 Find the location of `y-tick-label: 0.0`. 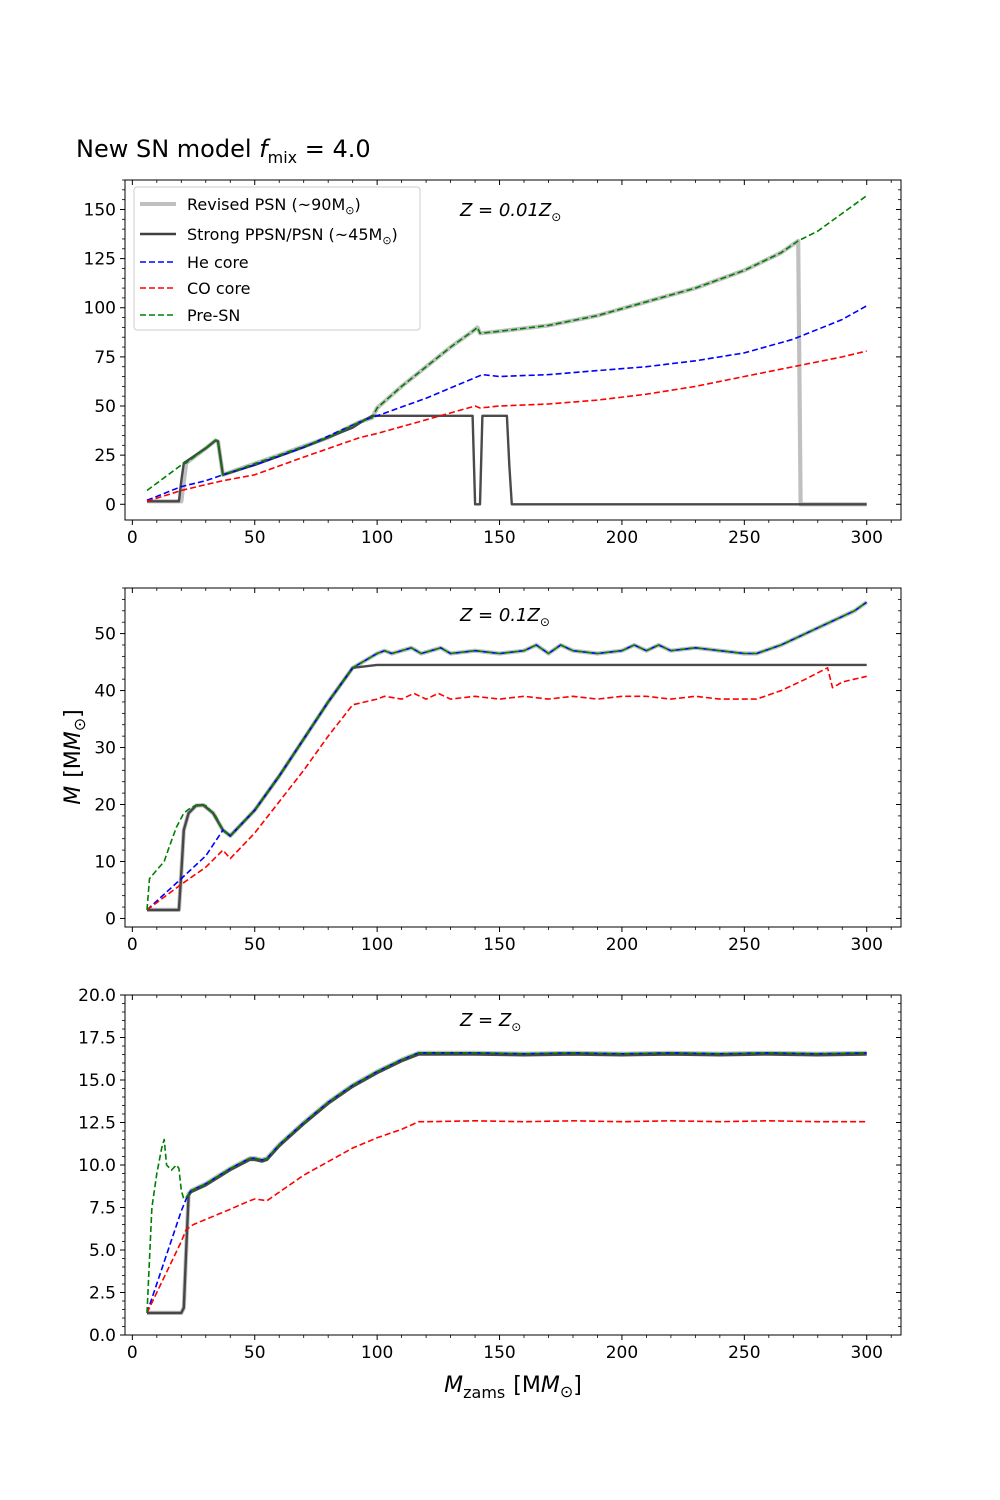

y-tick-label: 0.0 is located at coordinates (102, 1336).